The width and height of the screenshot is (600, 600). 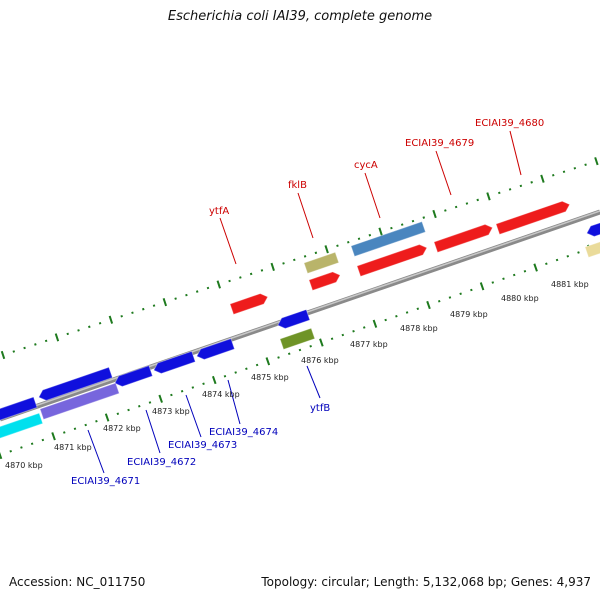 I want to click on gene-ytfA, so click(x=249, y=304).